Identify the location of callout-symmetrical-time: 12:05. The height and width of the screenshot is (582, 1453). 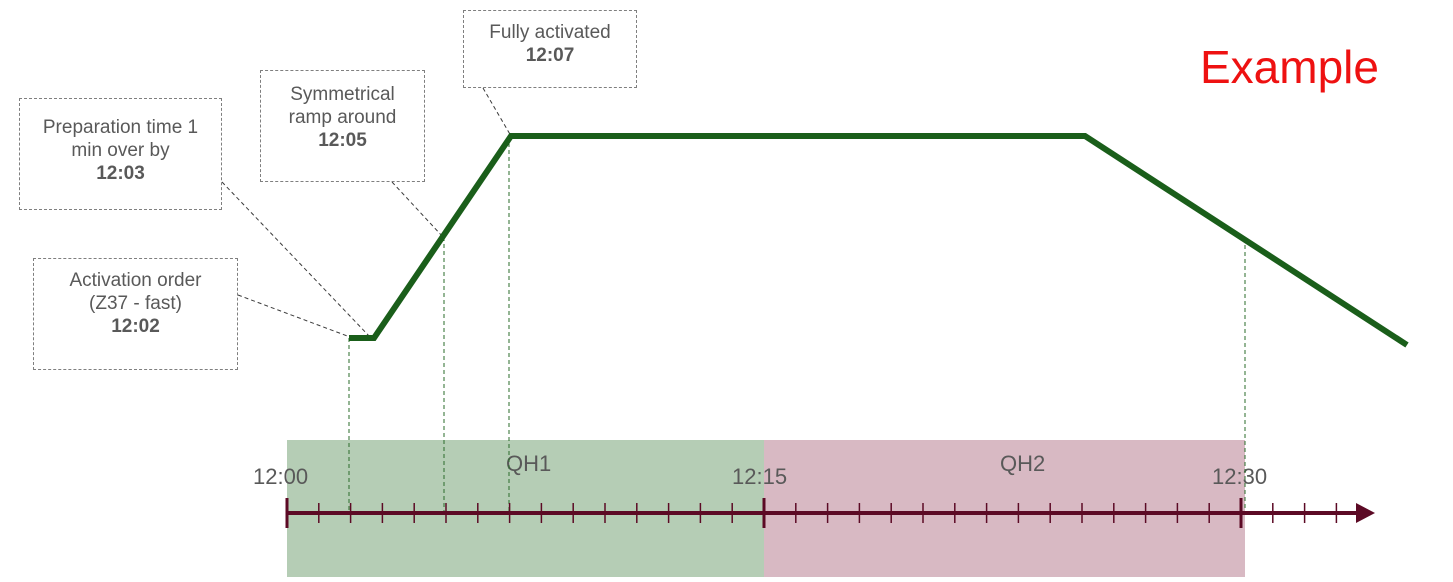
(342, 140).